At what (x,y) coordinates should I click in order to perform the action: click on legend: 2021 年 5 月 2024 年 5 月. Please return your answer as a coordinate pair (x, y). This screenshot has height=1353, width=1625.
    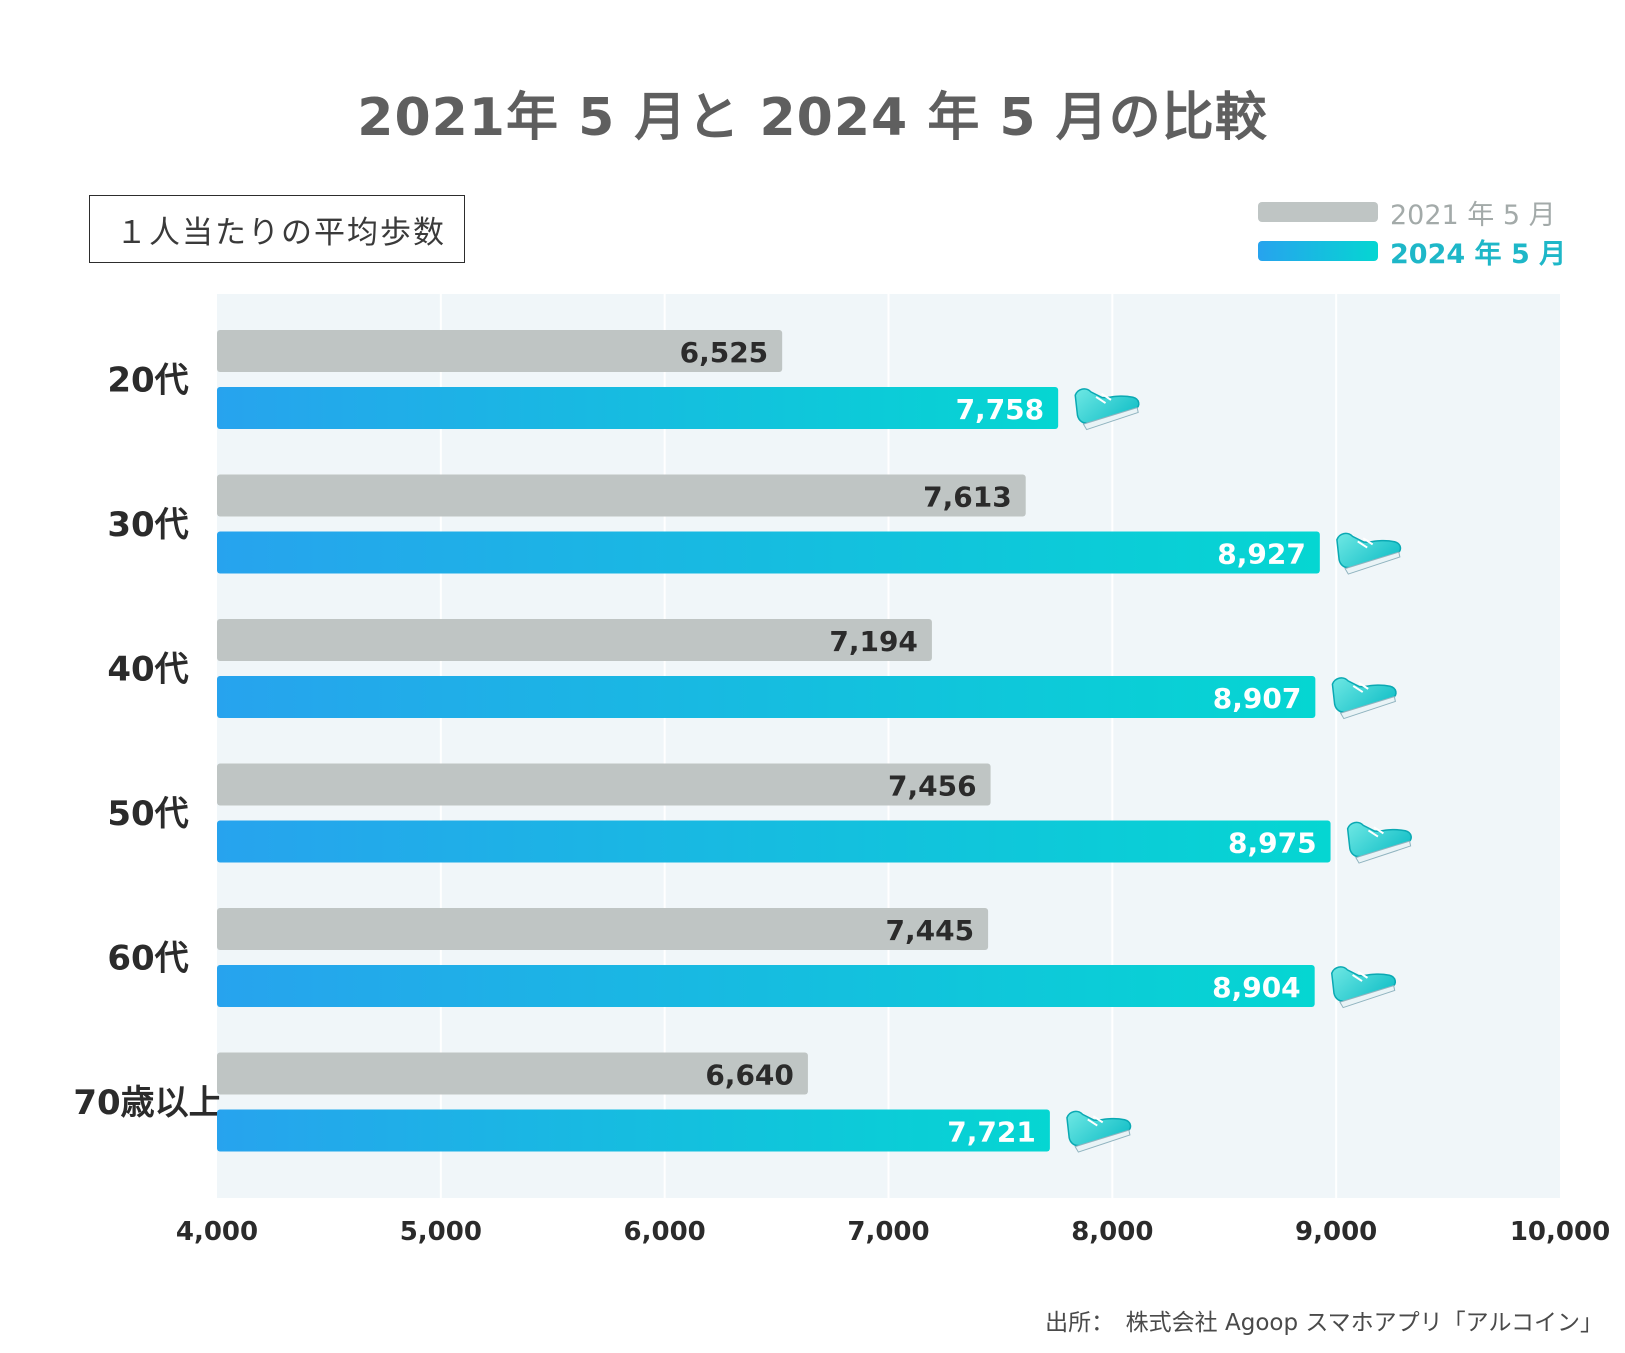
    Looking at the image, I should click on (1428, 234).